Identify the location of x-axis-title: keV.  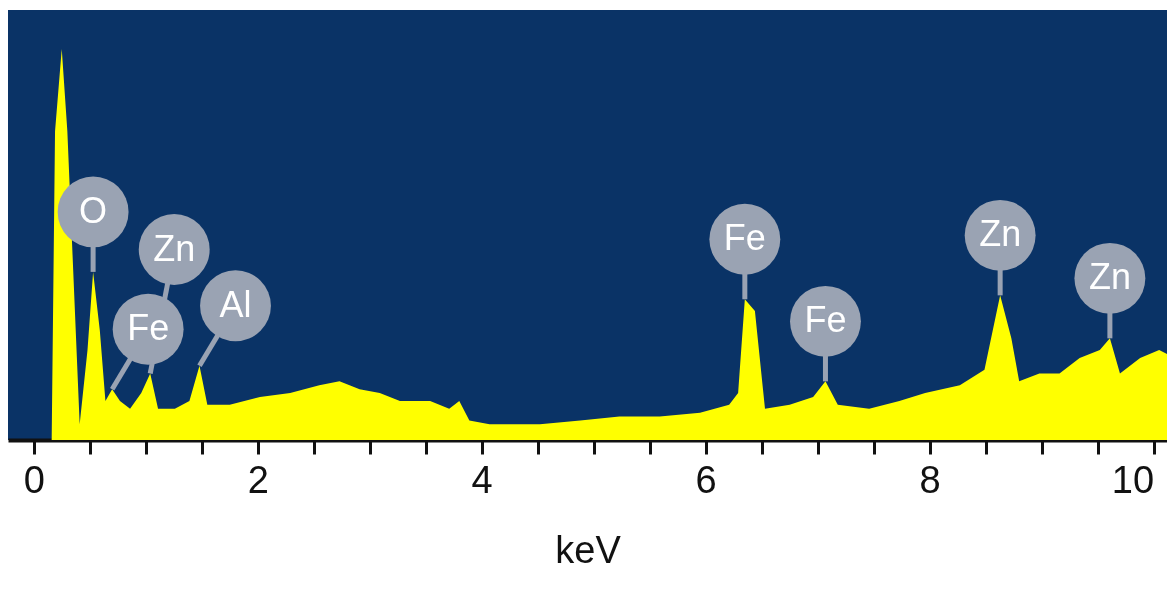
(588, 549).